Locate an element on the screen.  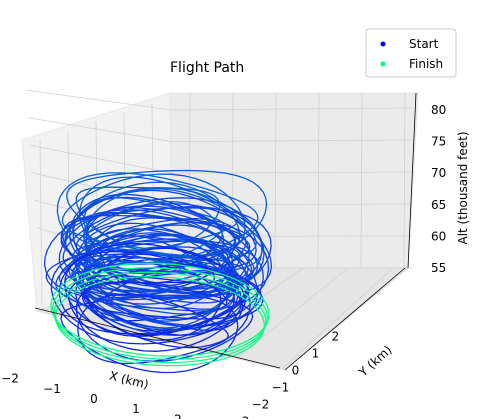
legend-box is located at coordinates (411, 53).